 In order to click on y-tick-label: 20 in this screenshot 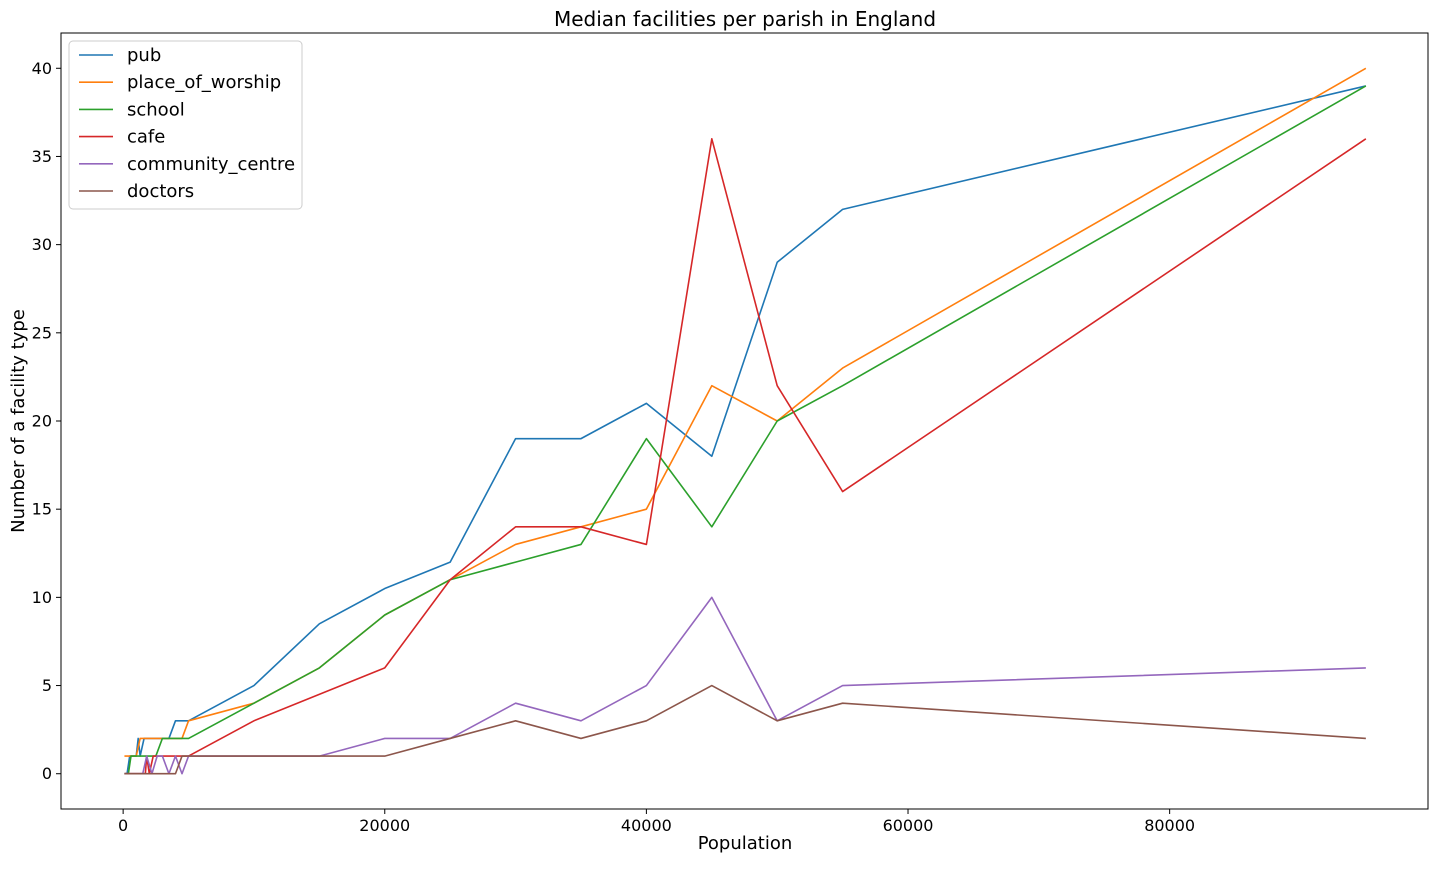, I will do `click(42, 421)`.